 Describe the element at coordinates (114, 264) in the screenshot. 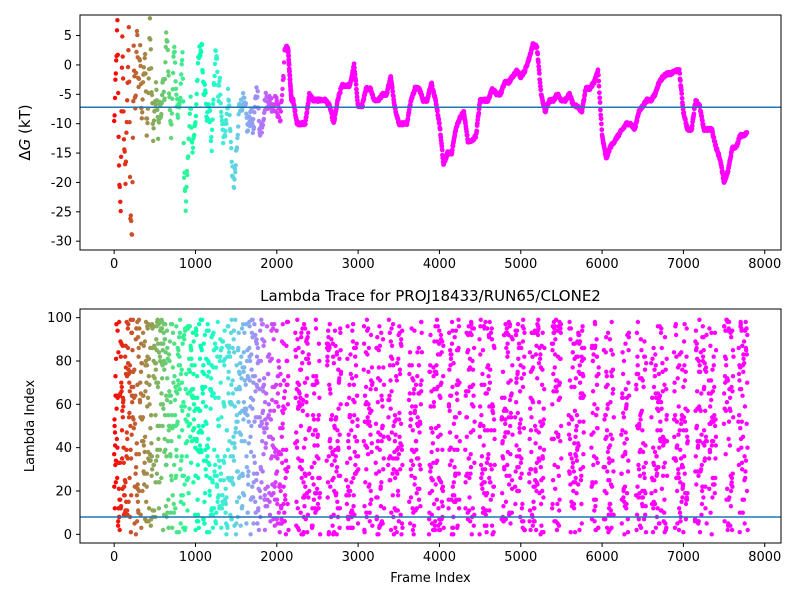

I see `top-x-tick-label: 0` at that location.